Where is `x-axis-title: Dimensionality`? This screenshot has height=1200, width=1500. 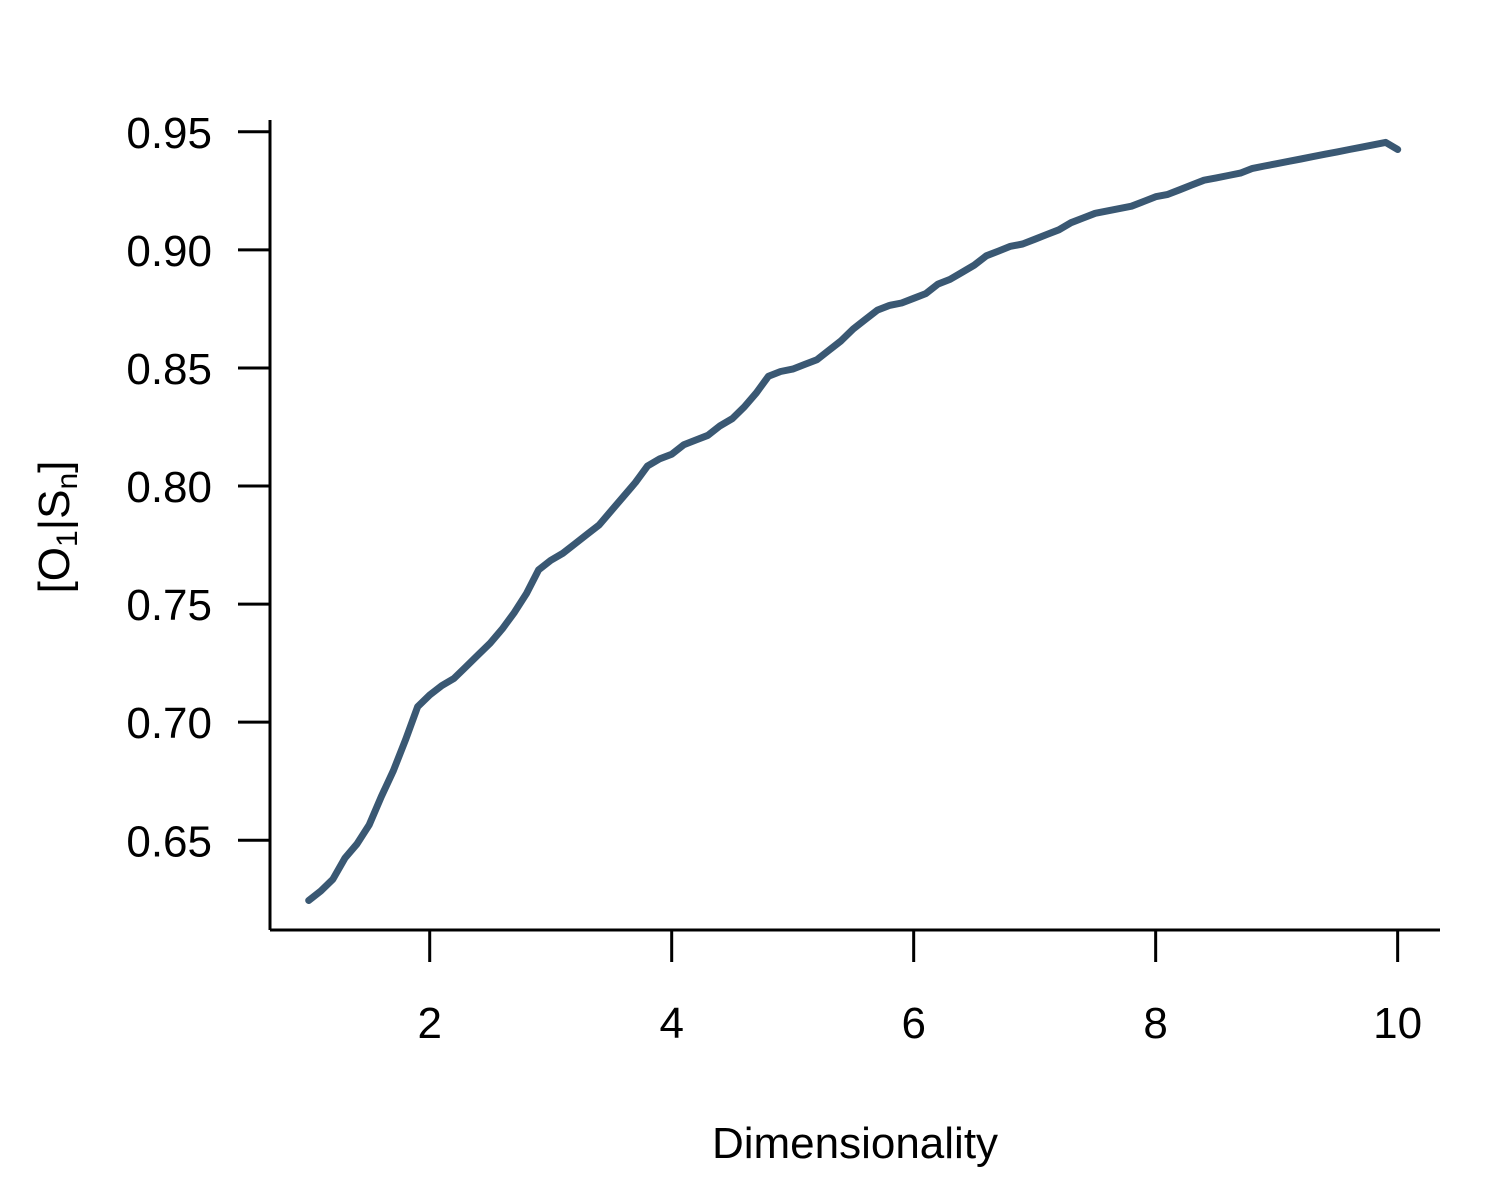
x-axis-title: Dimensionality is located at coordinates (855, 1143).